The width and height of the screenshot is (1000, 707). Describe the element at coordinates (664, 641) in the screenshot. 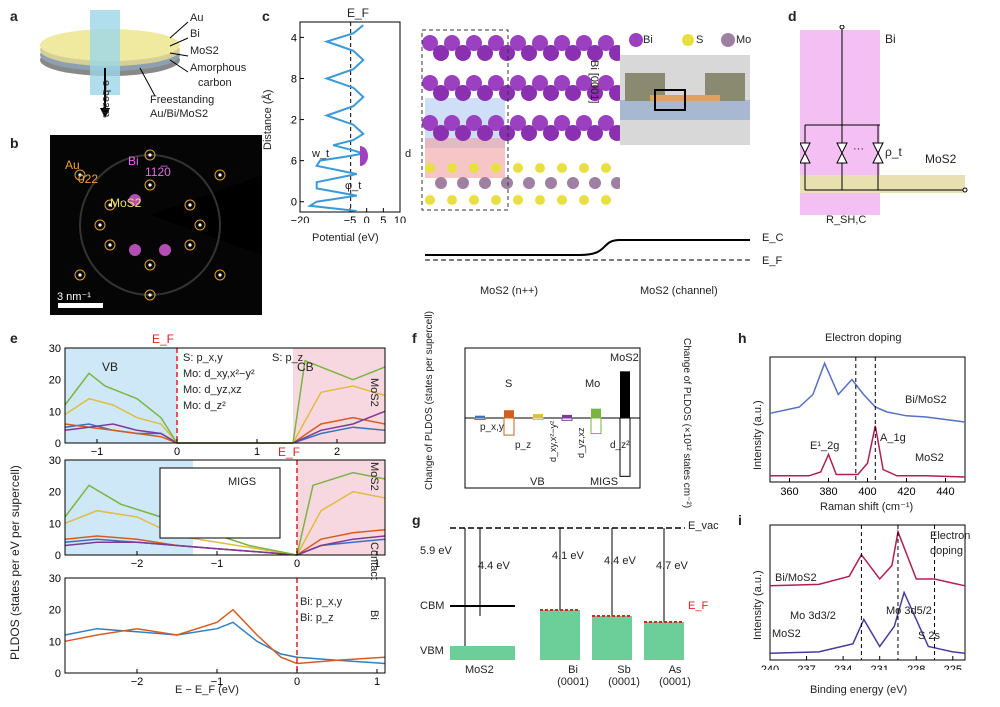

I see `metal-bar` at that location.